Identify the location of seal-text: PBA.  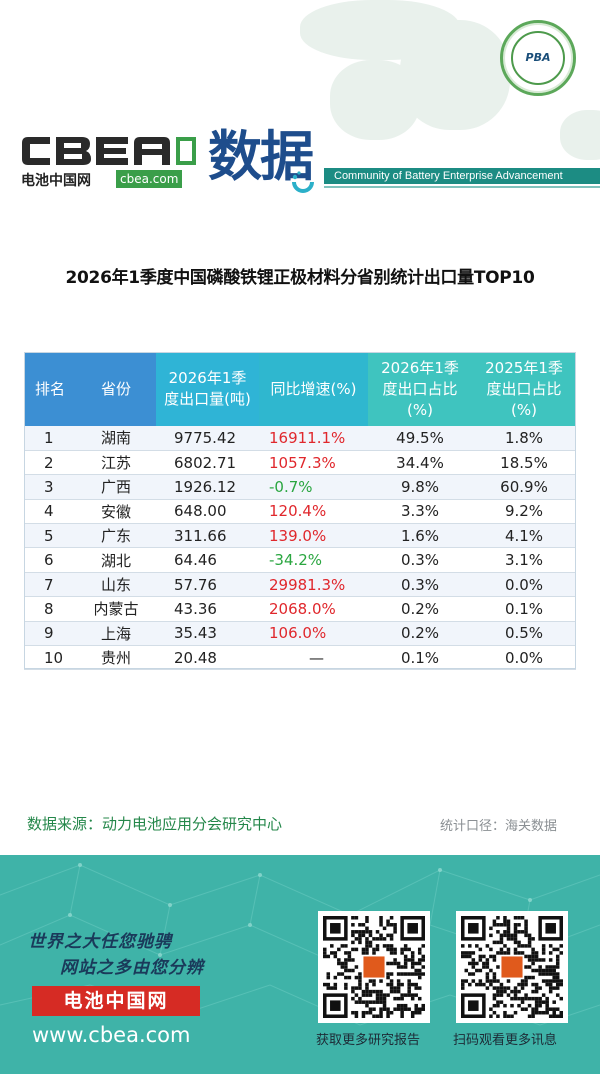
(538, 57).